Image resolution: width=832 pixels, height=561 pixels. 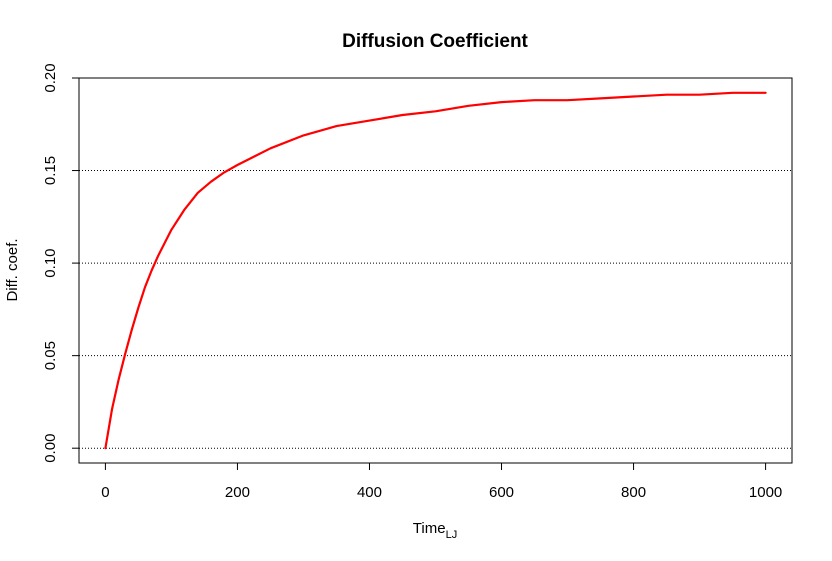 What do you see at coordinates (60, 263) in the screenshot?
I see `y-axis: 0.00 0.05 0.10 0.15 0.20` at bounding box center [60, 263].